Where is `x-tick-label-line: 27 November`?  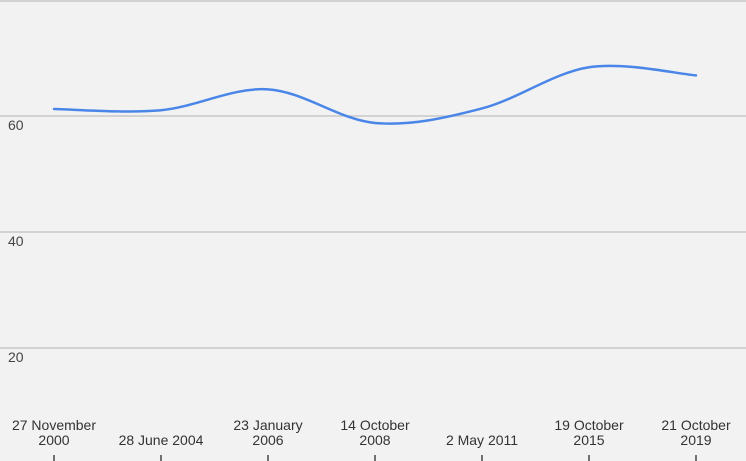
x-tick-label-line: 27 November is located at coordinates (54, 425).